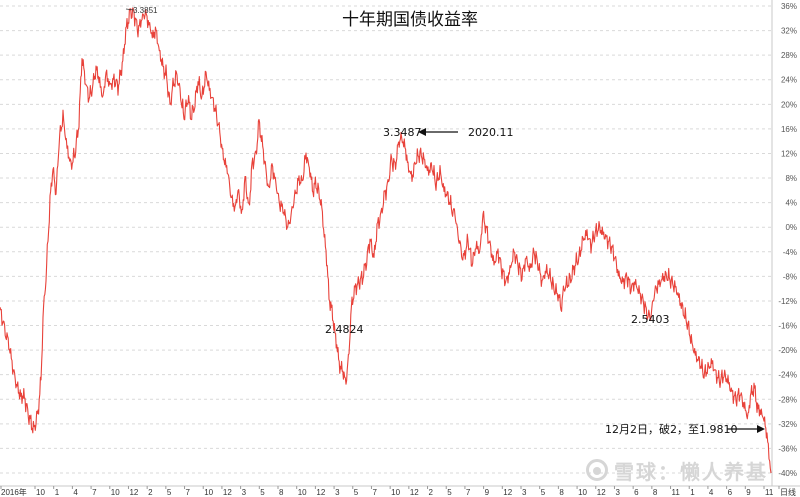 This screenshot has width=800, height=497. What do you see at coordinates (671, 429) in the screenshot?
I see `annotation-latest: 12月2日，破2，至1.9810` at bounding box center [671, 429].